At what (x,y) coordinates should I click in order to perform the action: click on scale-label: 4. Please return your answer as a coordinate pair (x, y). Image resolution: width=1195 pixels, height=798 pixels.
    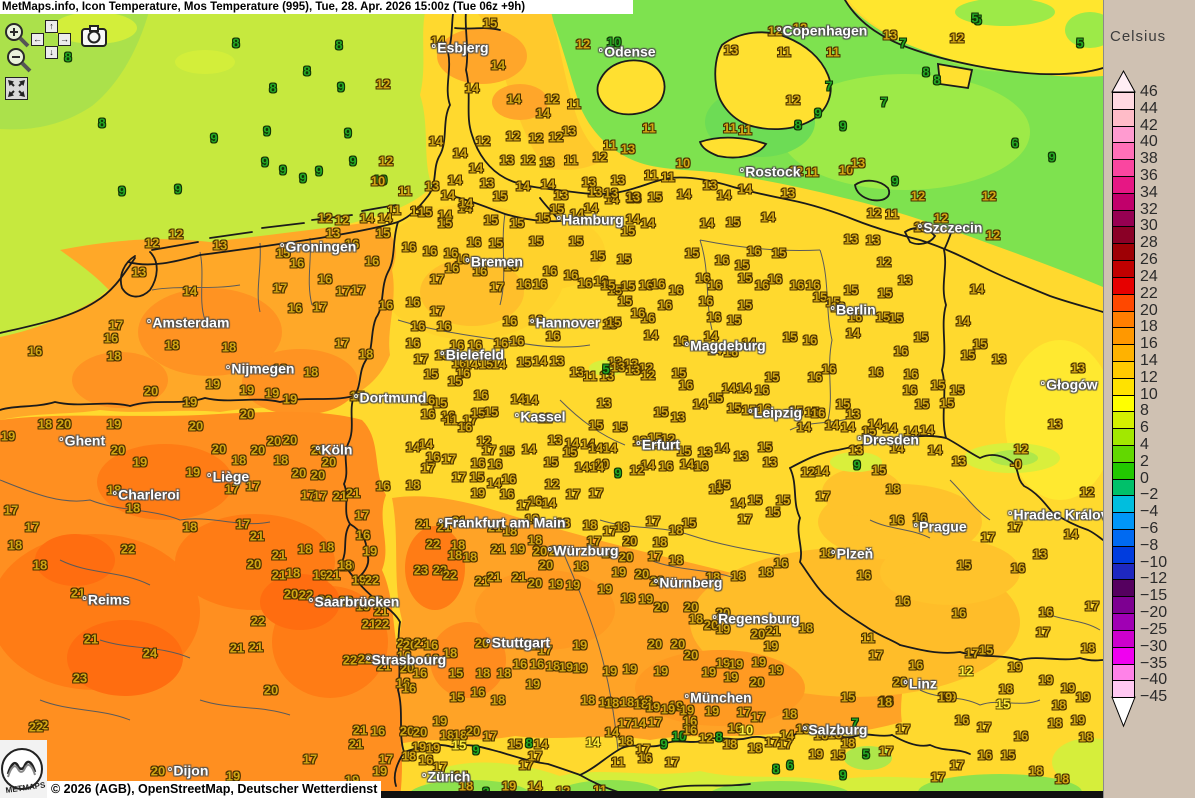
    Looking at the image, I should click on (1144, 444).